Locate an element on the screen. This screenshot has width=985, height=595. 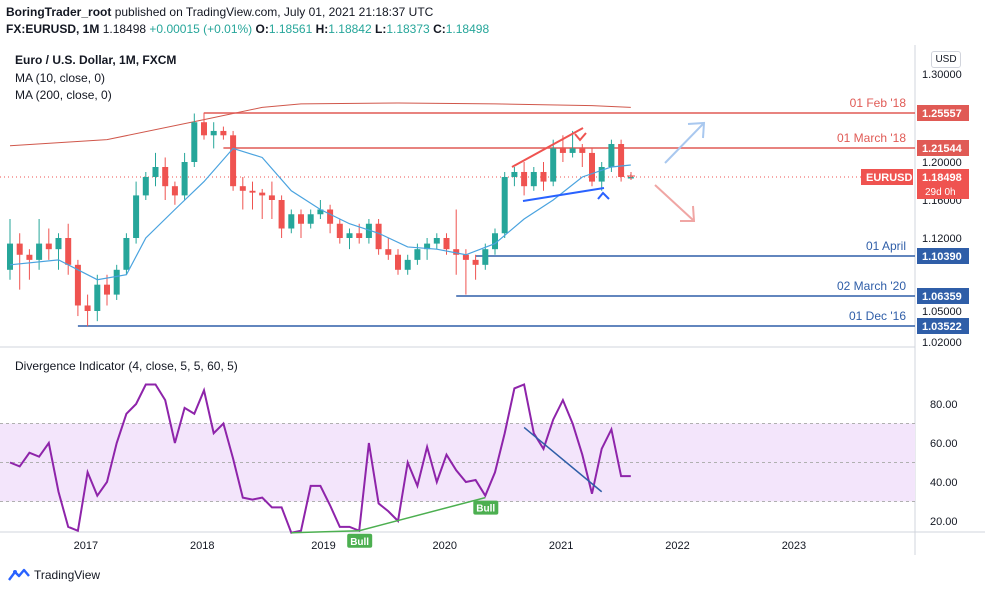
level-date-label: 01 March '18 is located at coordinates (871, 138).